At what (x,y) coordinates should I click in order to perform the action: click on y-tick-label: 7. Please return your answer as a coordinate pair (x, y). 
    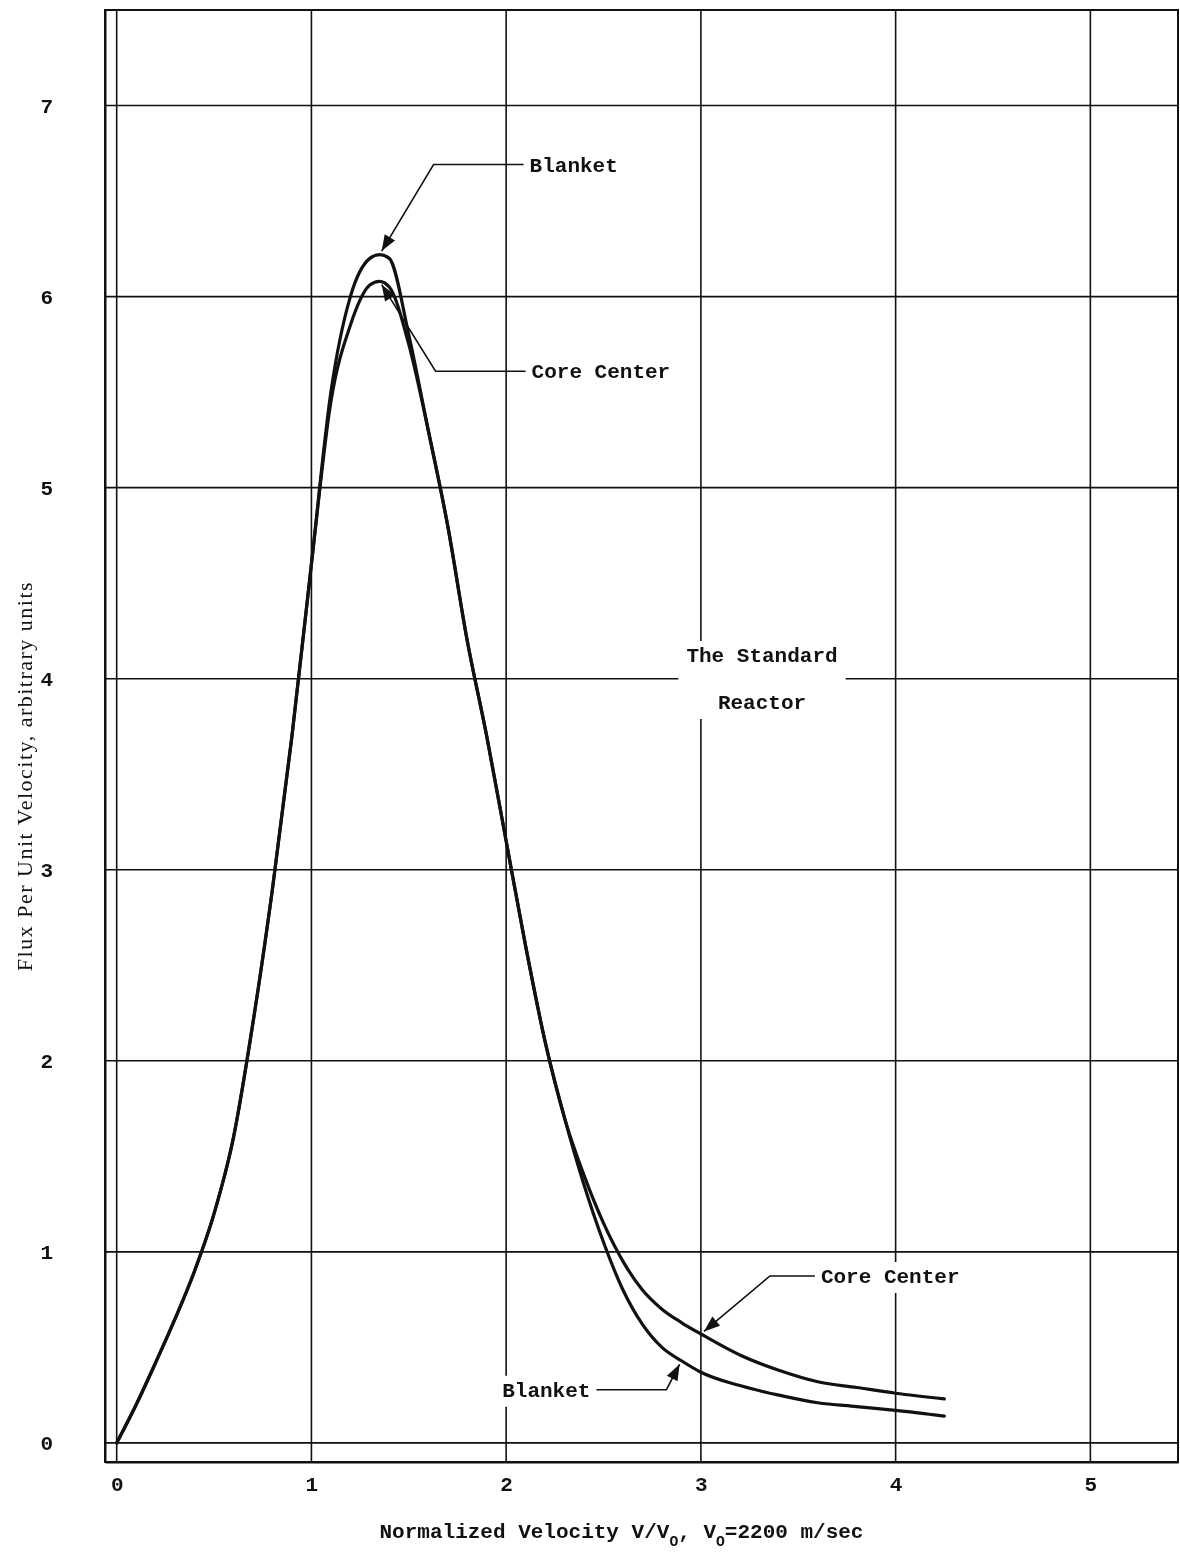
    Looking at the image, I should click on (46, 107).